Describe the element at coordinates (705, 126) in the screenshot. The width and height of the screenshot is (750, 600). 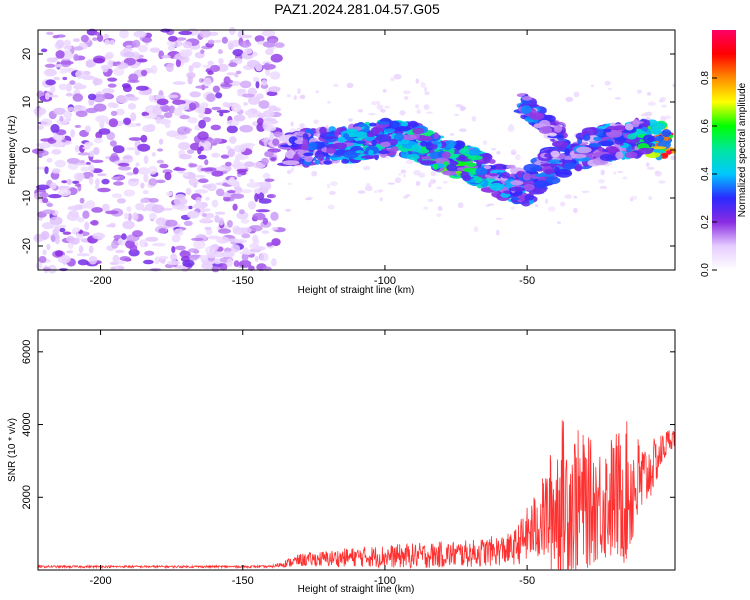
I see `colorbar-tick-label: 0.6` at that location.